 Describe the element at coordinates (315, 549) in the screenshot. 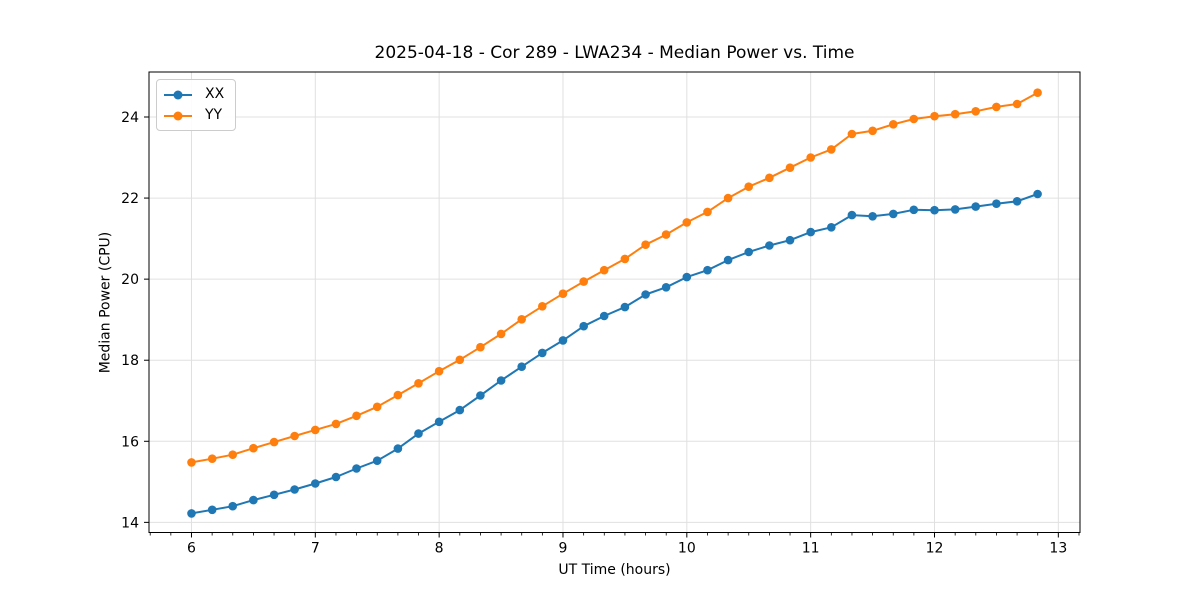

I see `x-tick-label: 7` at that location.